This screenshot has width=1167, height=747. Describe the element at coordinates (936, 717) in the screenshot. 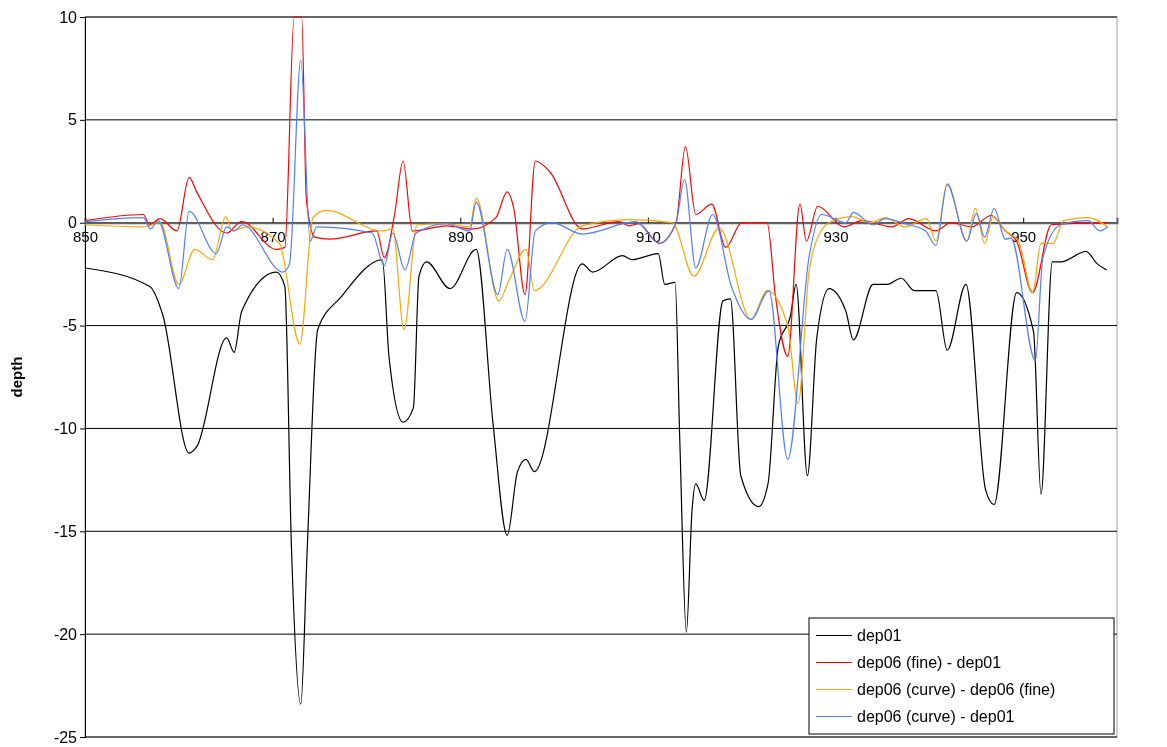

I see `legend-label: dep06 (curve) - dep01` at that location.